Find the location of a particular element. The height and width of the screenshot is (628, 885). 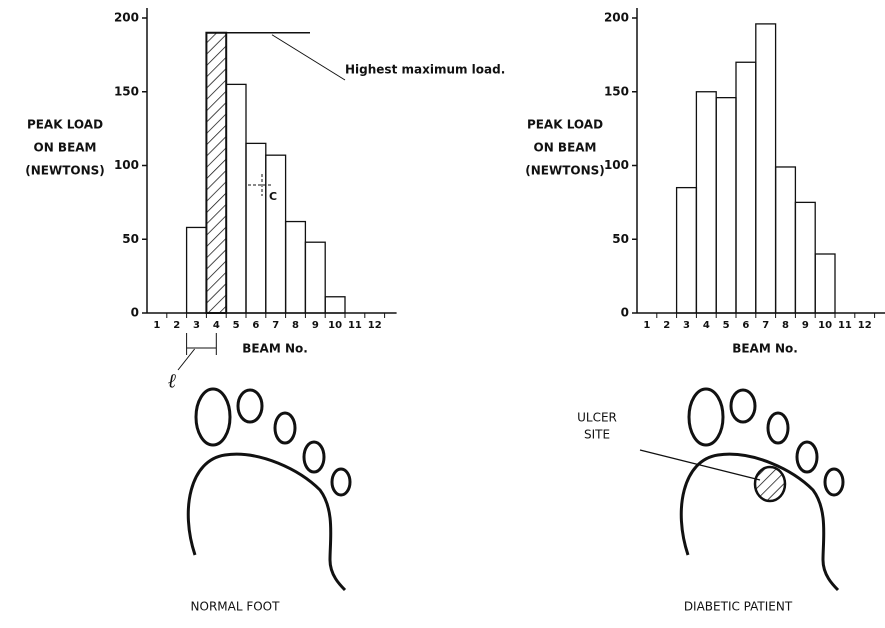

normal-foot-drawing is located at coordinates (269, 489).